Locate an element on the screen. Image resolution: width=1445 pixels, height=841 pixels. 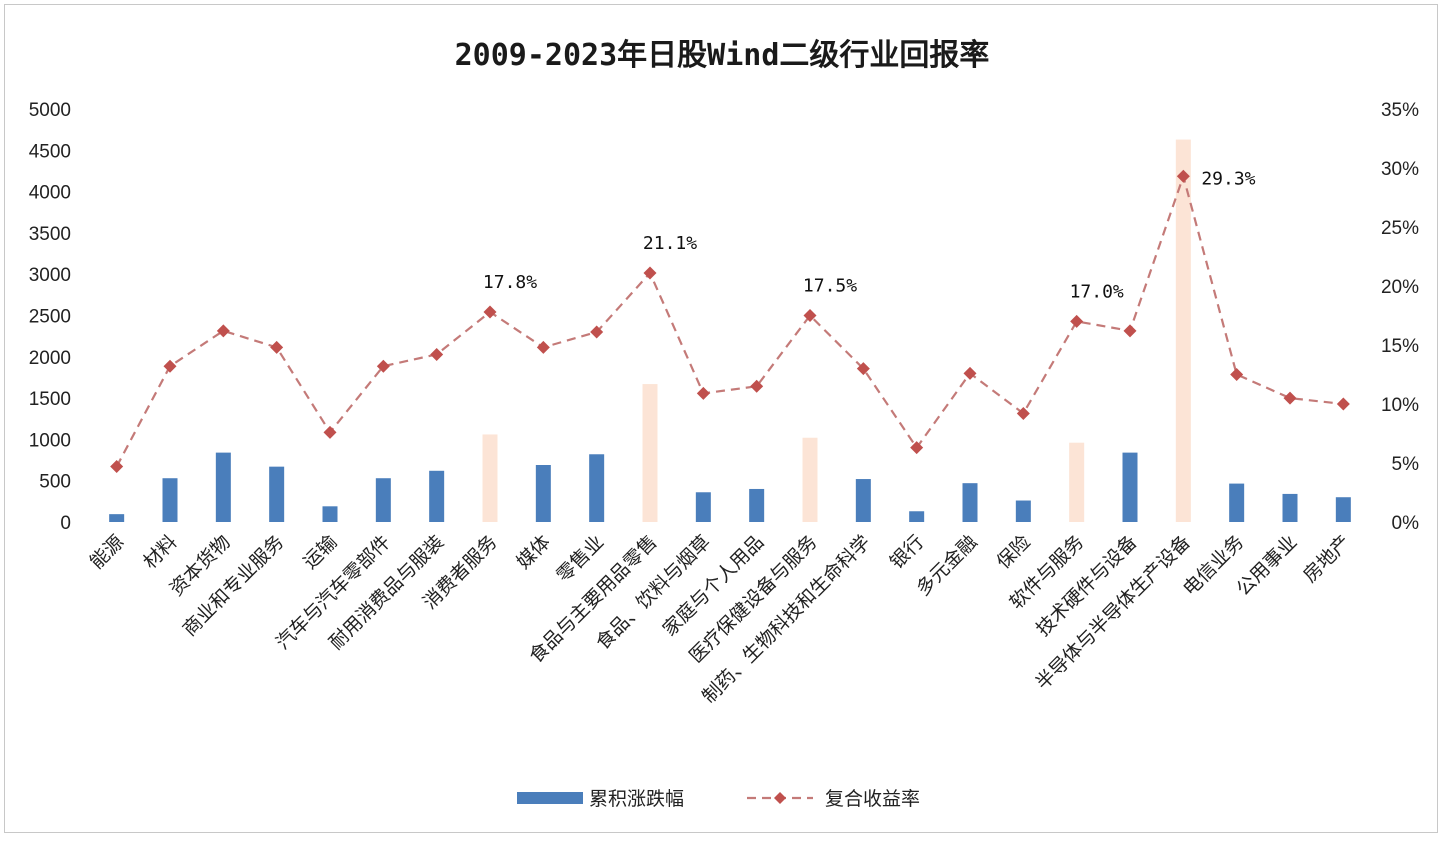
category-label: 媒体 is located at coordinates (533, 552).